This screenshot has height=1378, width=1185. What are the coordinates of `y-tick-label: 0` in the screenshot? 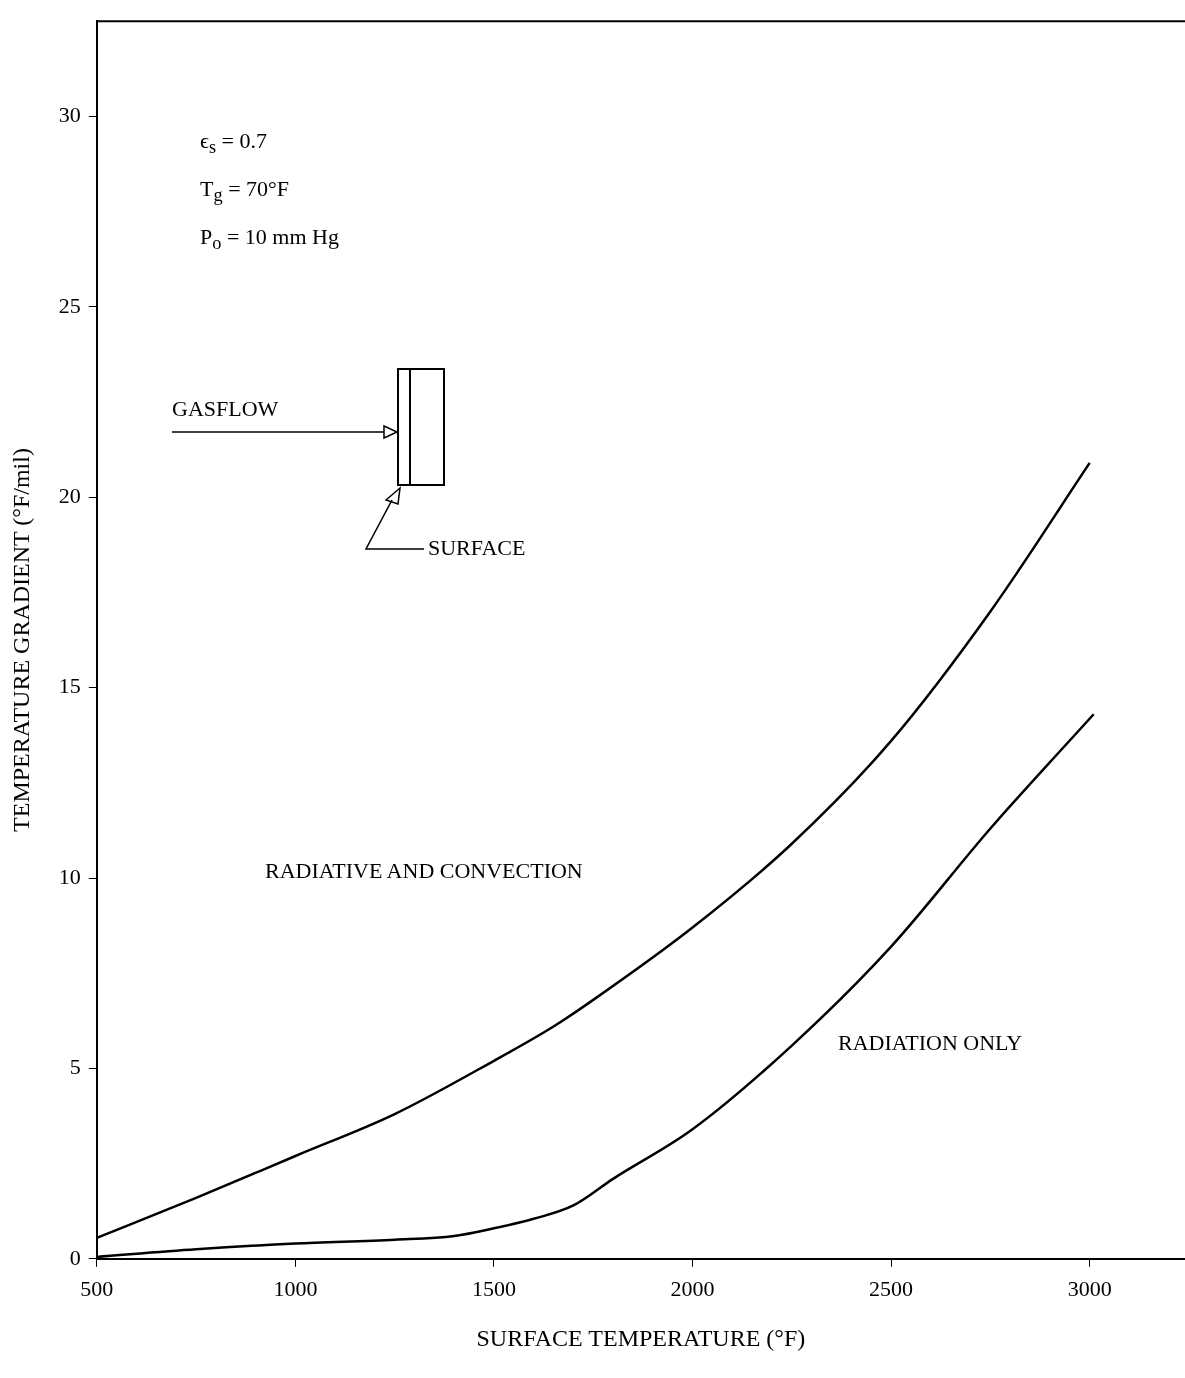 It's located at (75, 1257).